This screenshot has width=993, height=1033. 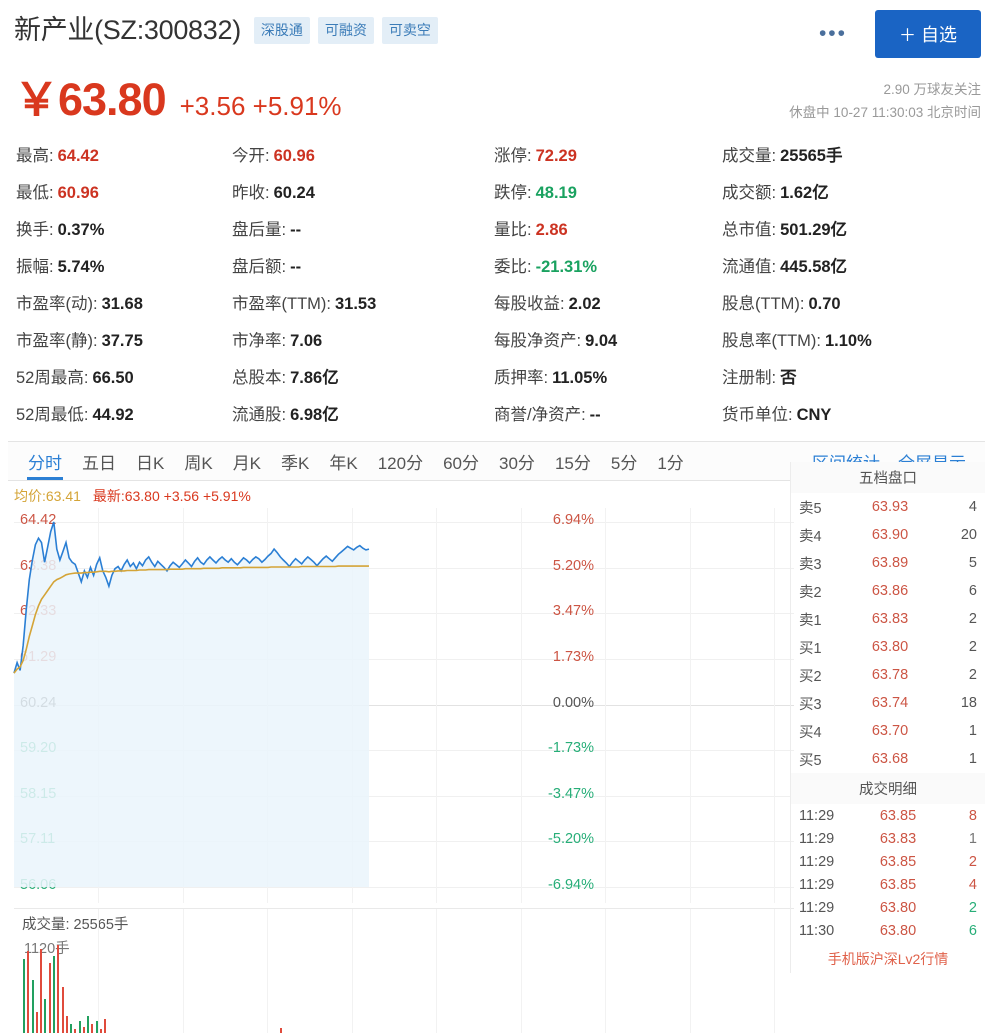 I want to click on stat-value: CNY, so click(x=814, y=415).